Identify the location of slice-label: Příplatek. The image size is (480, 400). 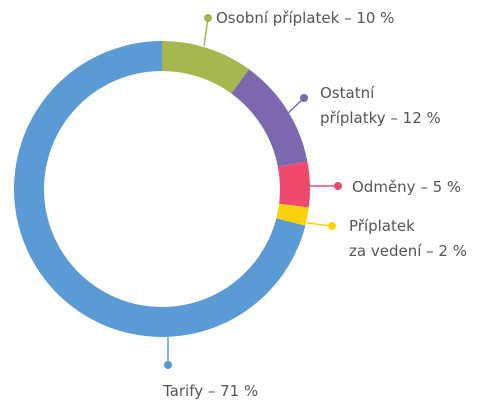
(382, 226).